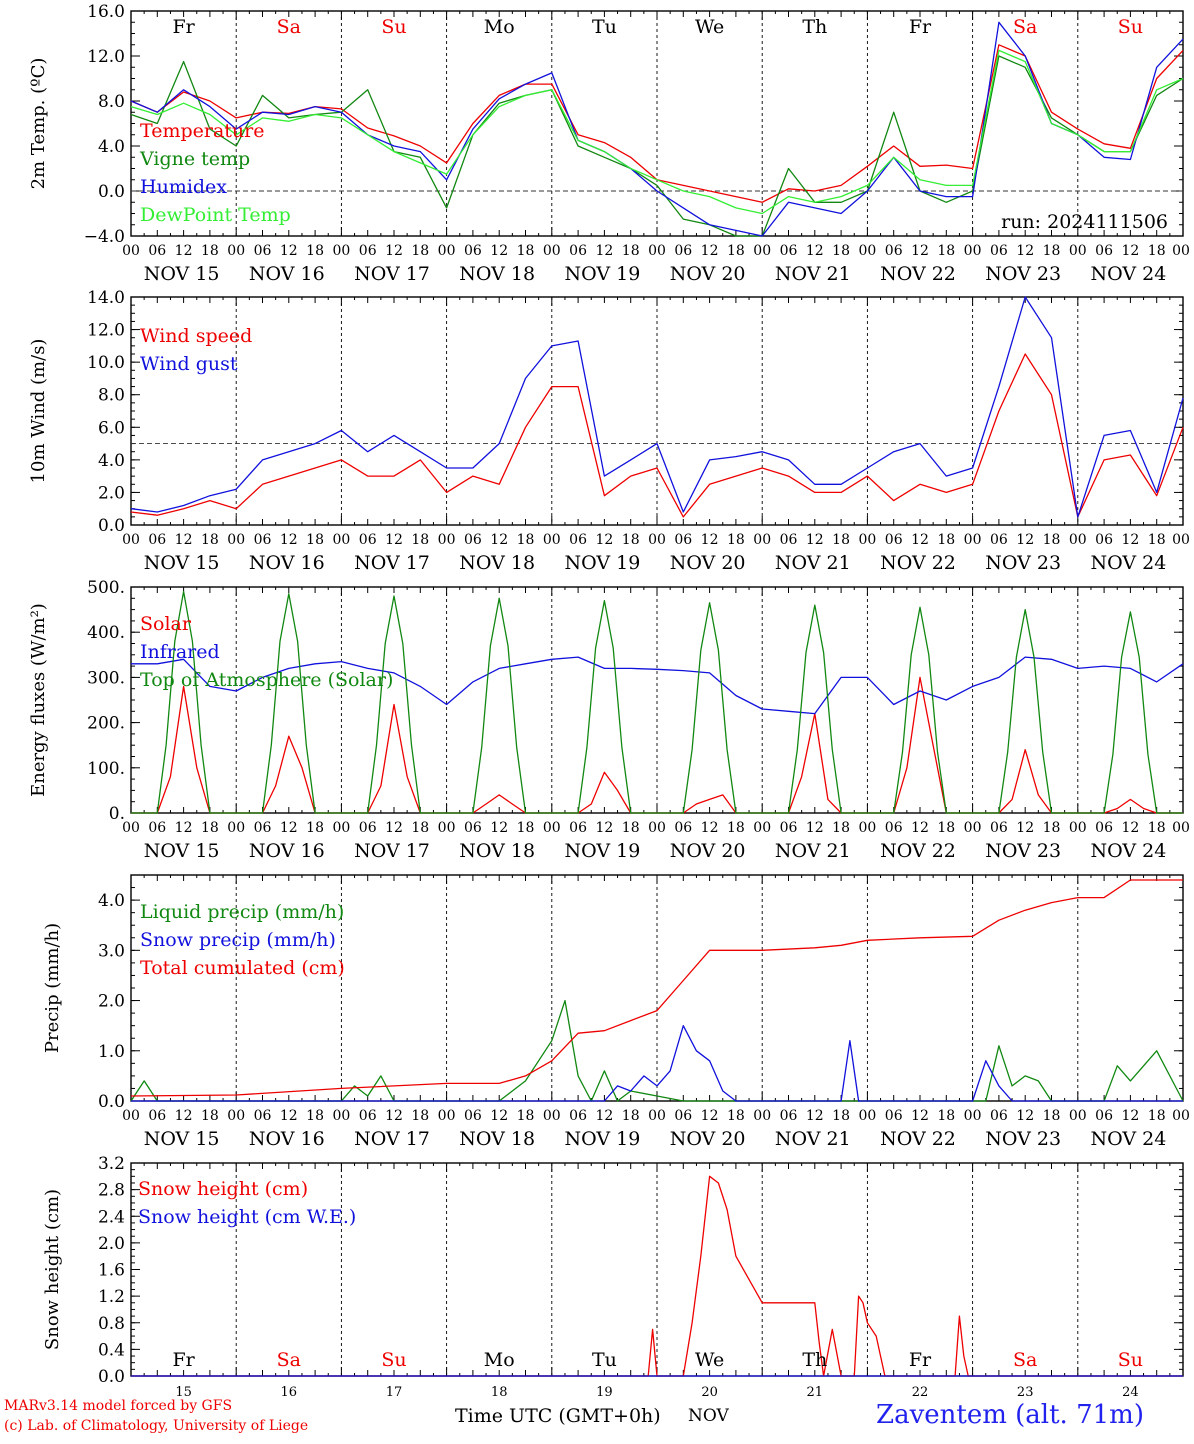 Image resolution: width=1194 pixels, height=1444 pixels. I want to click on y-tick-label: 2.4, so click(111, 1217).